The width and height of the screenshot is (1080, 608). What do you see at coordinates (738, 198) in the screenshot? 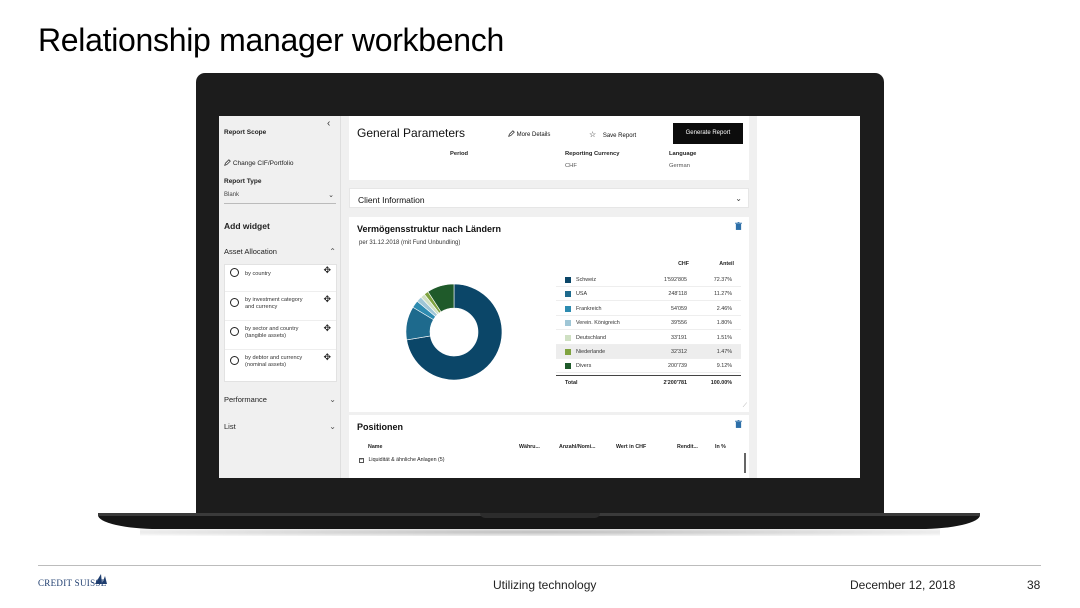
I see `chevron-down-icon: ⌄` at bounding box center [738, 198].